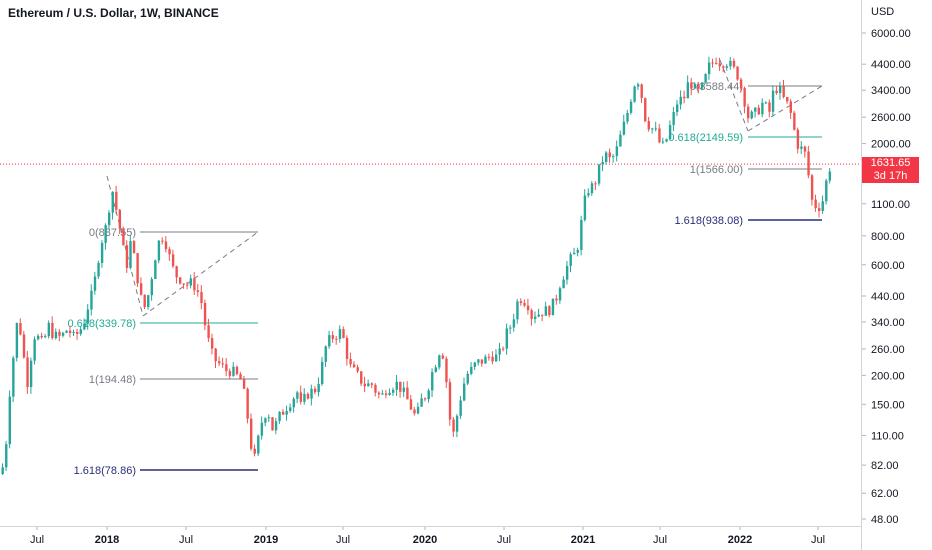 The image size is (932, 550). I want to click on current-price-tag: 1631.65 3d 17h, so click(890, 170).